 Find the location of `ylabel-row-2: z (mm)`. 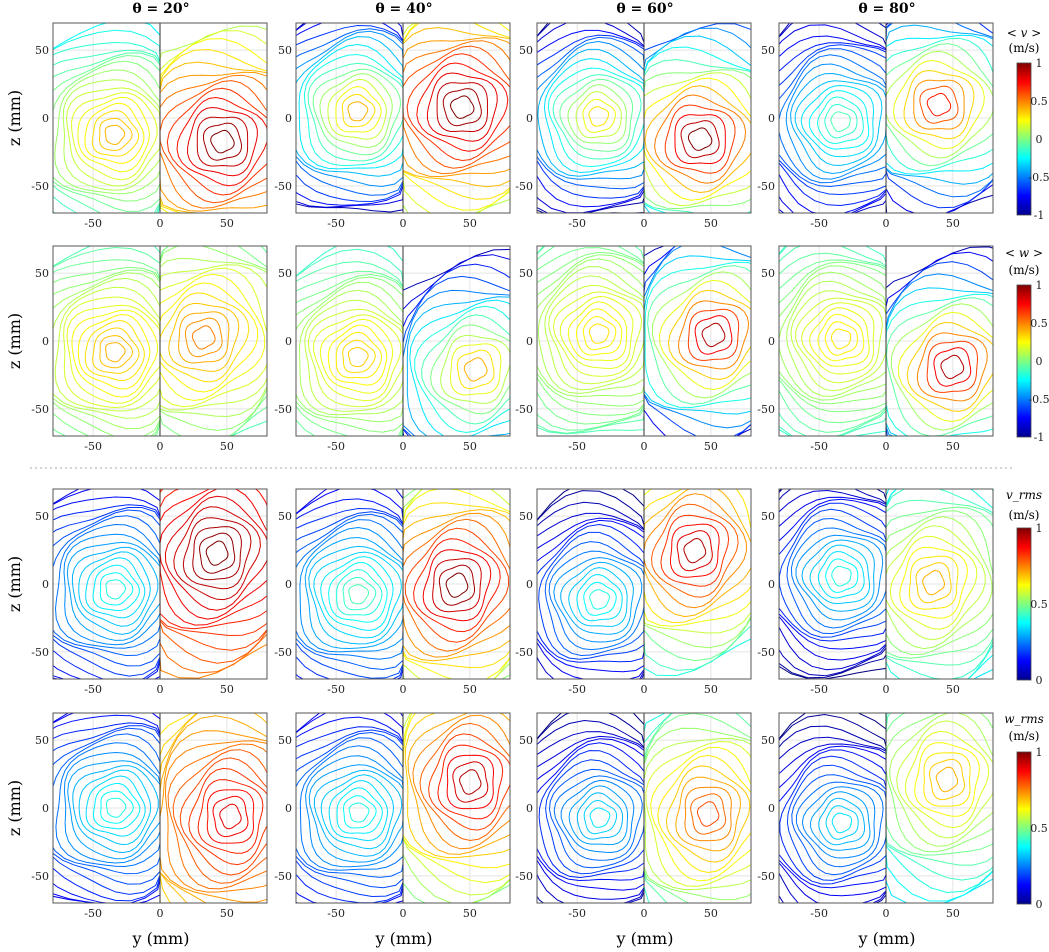

ylabel-row-2: z (mm) is located at coordinates (14, 341).